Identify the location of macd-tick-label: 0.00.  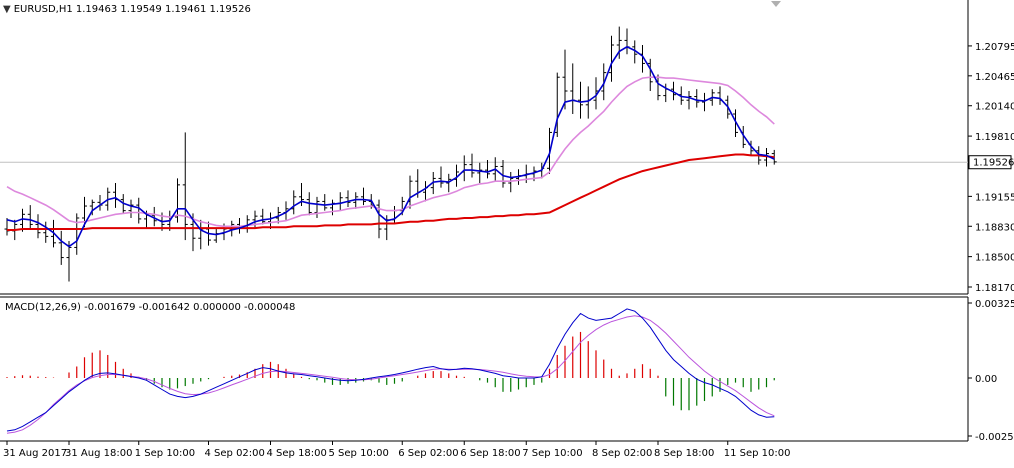
(986, 379).